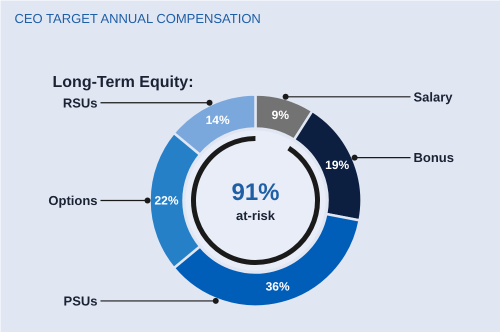  What do you see at coordinates (337, 165) in the screenshot?
I see `data-label: 19%` at bounding box center [337, 165].